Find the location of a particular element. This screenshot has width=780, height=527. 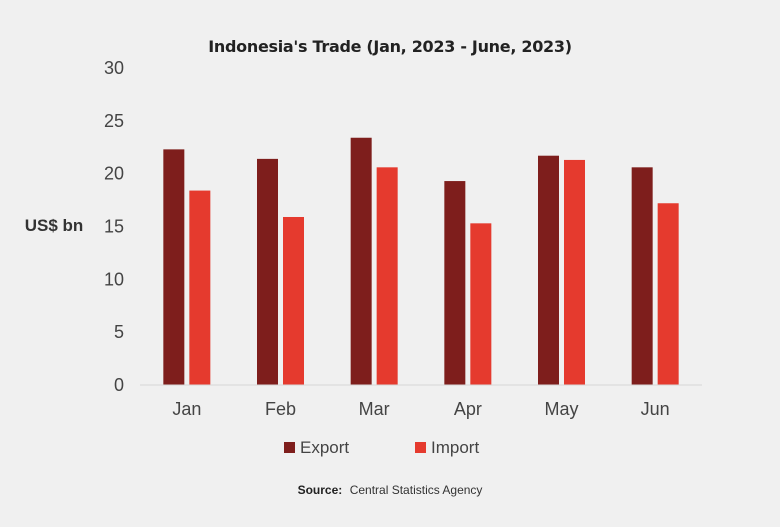

y-tick-label: 30 is located at coordinates (114, 68).